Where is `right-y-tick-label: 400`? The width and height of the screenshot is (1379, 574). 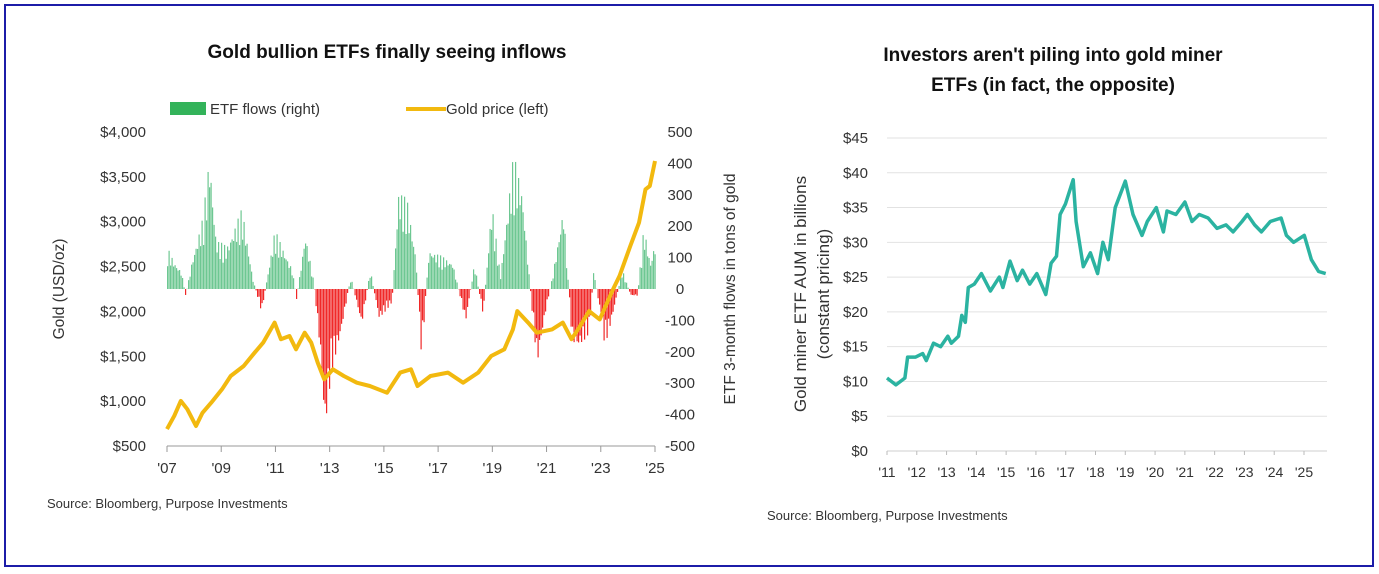 right-y-tick-label: 400 is located at coordinates (679, 163).